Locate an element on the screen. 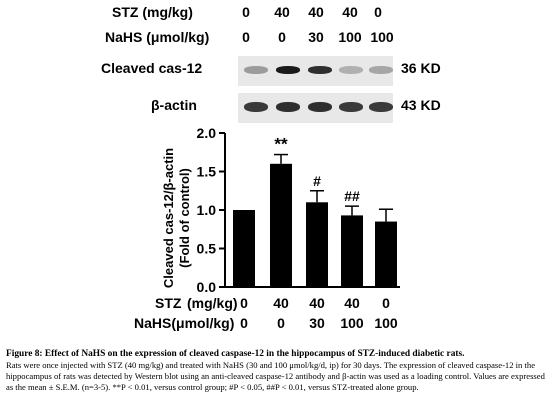 This screenshot has width=554, height=411. y-axis-label: Cleaved cas-12/β-actin is located at coordinates (168, 218).